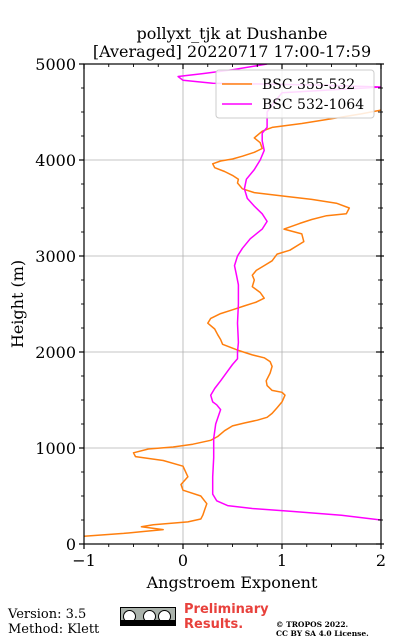 The width and height of the screenshot is (400, 640). I want to click on preliminary-notice: Preliminary Results., so click(226, 617).